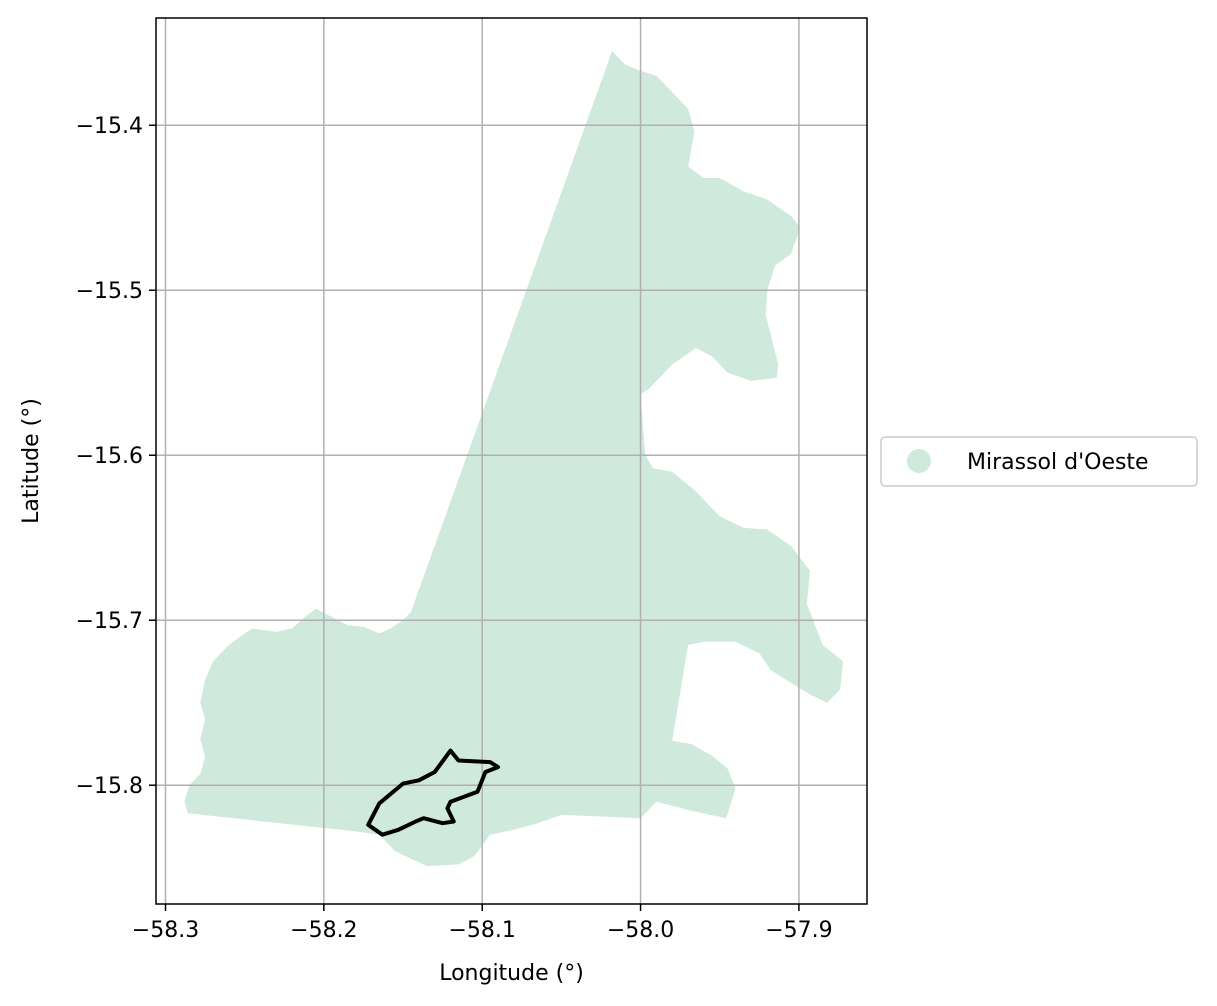  Describe the element at coordinates (798, 930) in the screenshot. I see `x-tick-label: −57.9` at that location.